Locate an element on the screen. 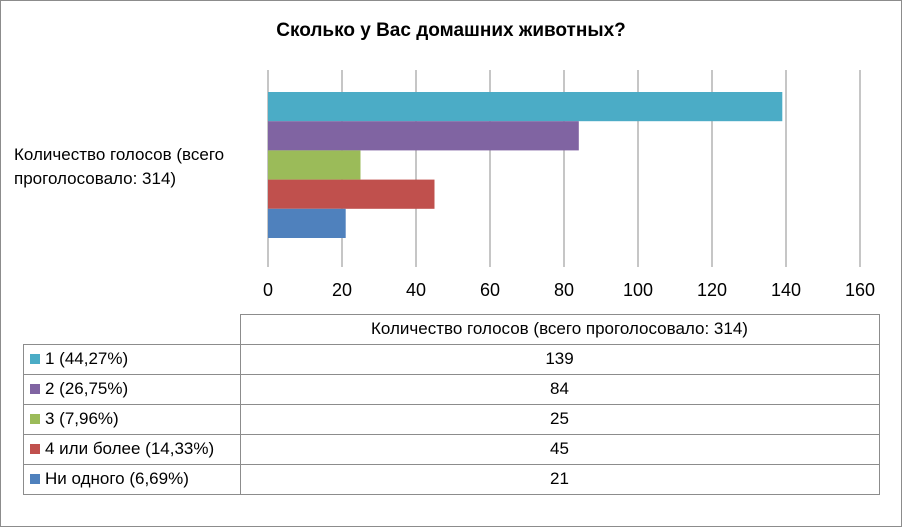 The height and width of the screenshot is (527, 902). legend-label: 4 или более (14,33%) is located at coordinates (130, 448).